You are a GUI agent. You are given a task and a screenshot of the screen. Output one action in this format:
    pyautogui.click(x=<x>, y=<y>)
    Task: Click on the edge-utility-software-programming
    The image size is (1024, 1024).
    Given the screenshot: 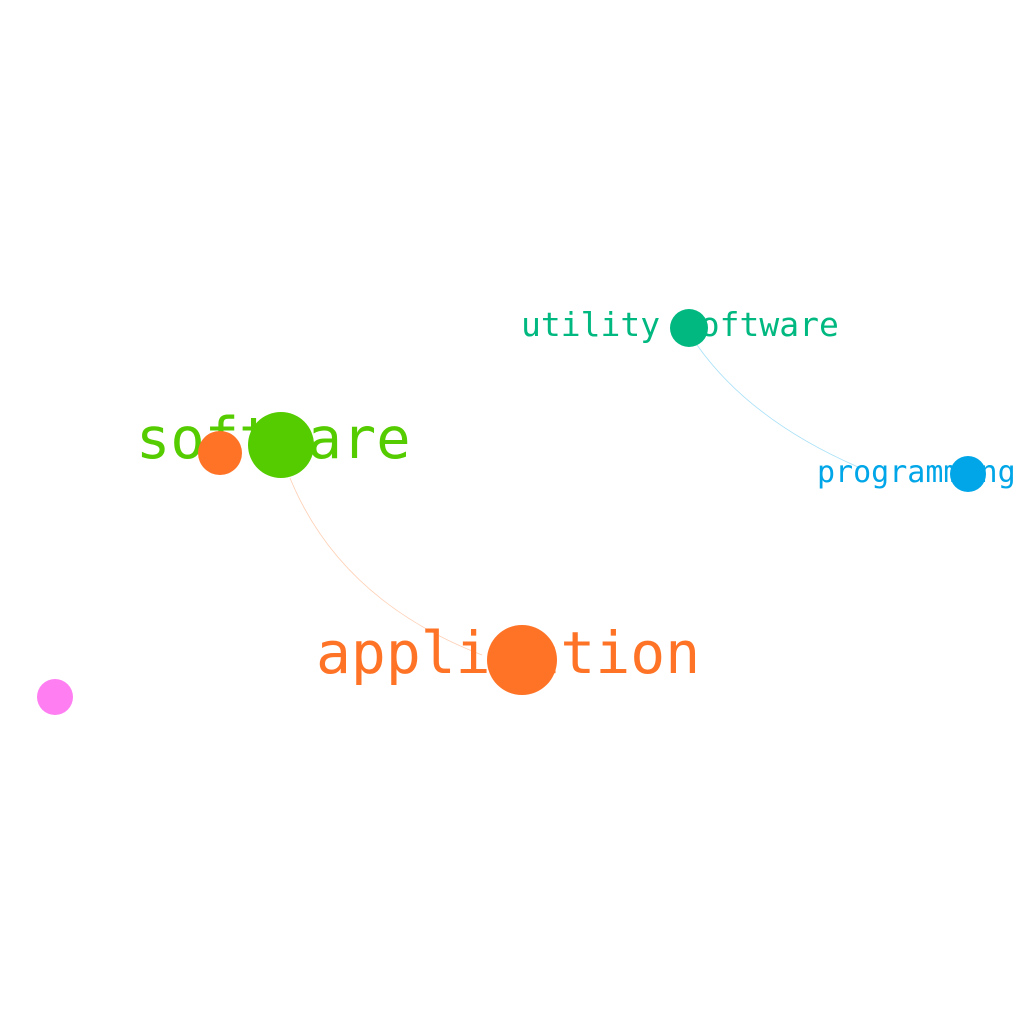 What is the action you would take?
    pyautogui.click(x=777, y=406)
    